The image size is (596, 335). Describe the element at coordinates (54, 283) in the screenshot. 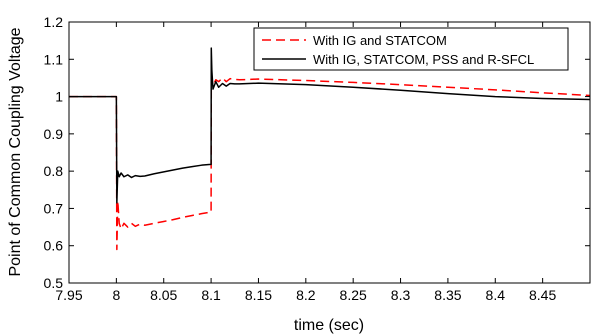

I see `y-tick-label: 0.5` at that location.